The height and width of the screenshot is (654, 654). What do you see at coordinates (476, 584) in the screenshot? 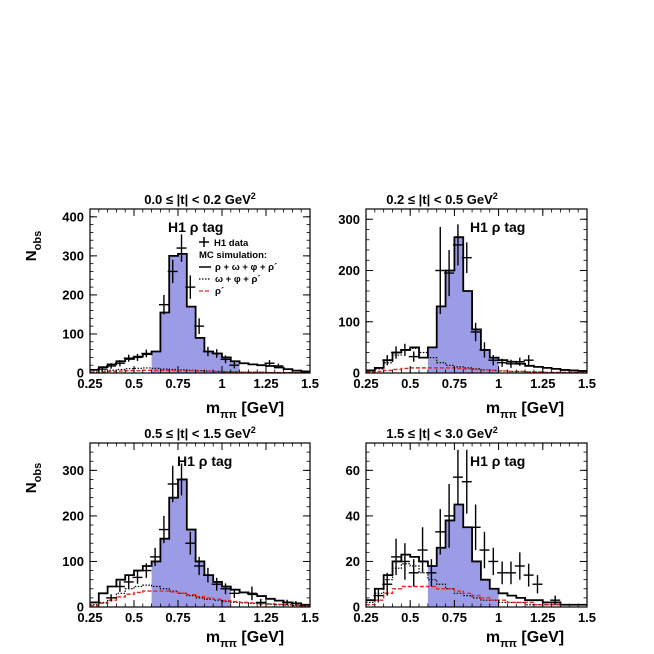
I see `background-histogram` at bounding box center [476, 584].